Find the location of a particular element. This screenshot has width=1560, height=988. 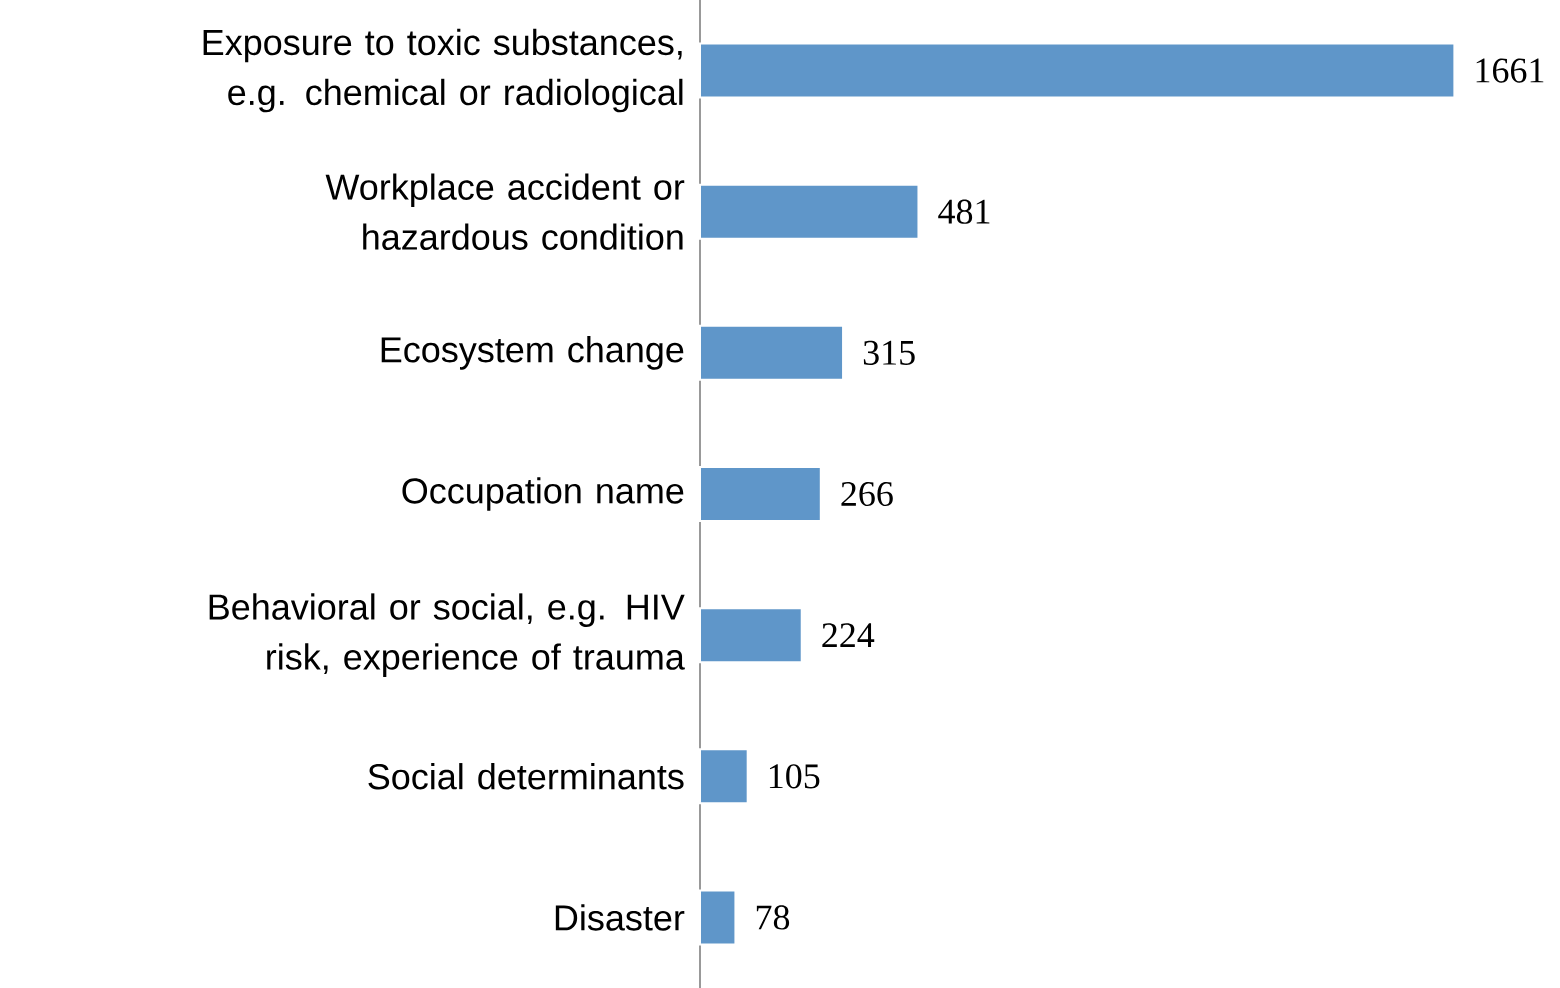

y-tick-label: Behavioral or social, e.g. HIV risk, experience of trauma is located at coordinates (447, 635).